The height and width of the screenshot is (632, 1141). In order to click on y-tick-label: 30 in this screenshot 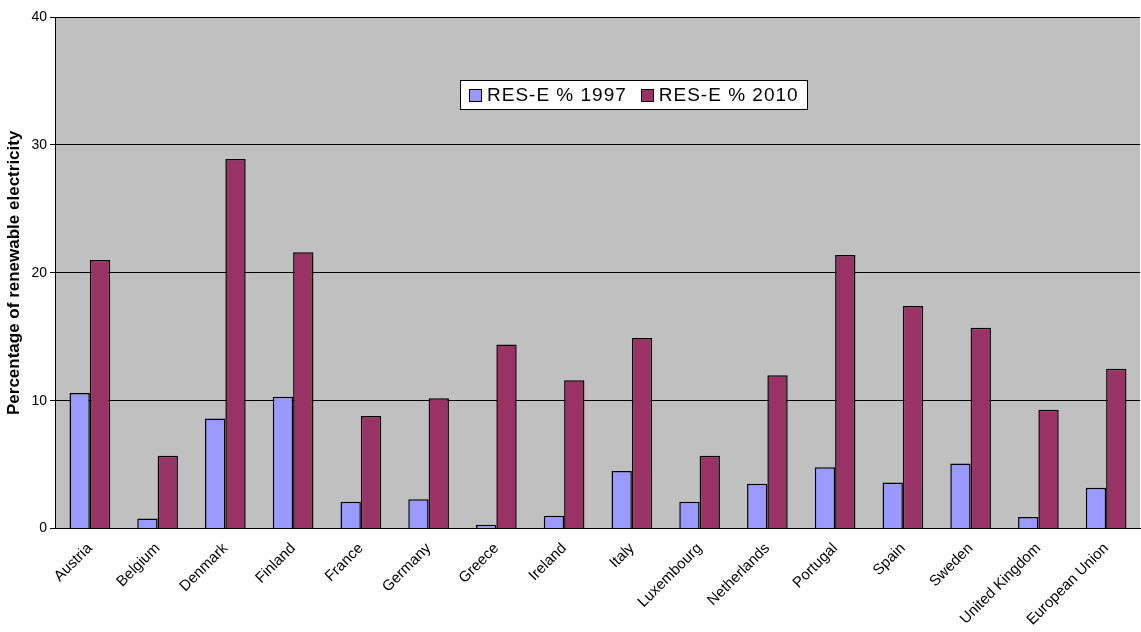, I will do `click(39, 143)`.